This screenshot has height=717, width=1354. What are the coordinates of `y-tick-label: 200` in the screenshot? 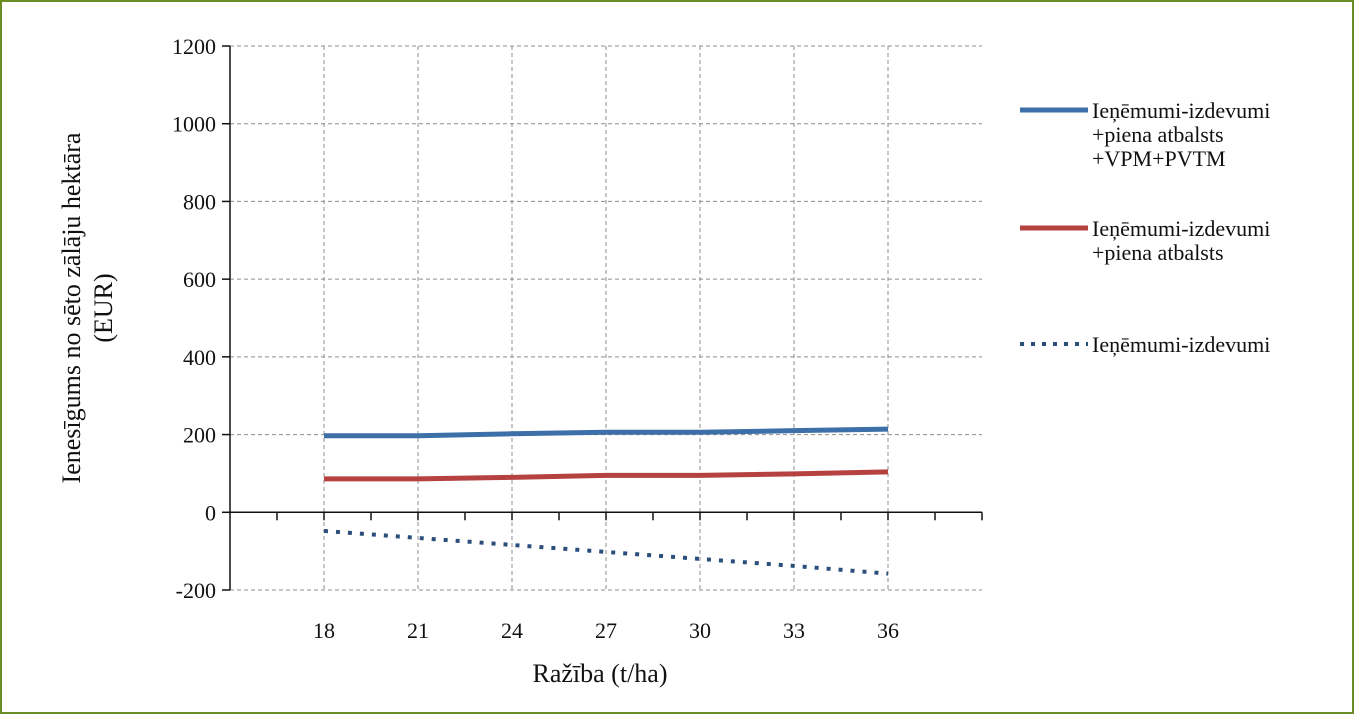 It's located at (199, 435).